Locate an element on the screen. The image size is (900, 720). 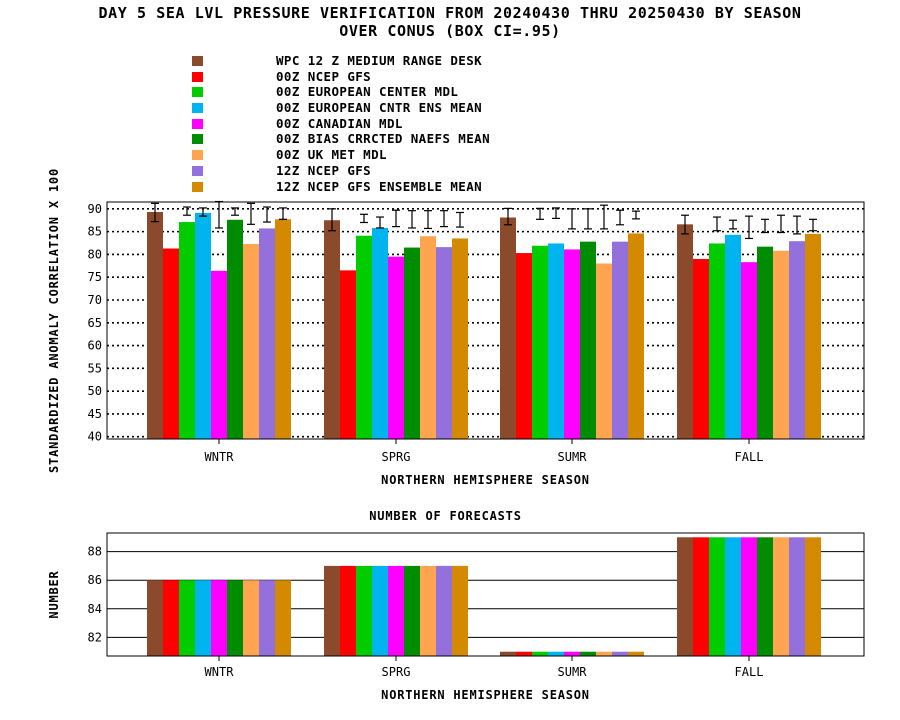
legend-label: 00Z NCEP GFS is located at coordinates (324, 76).